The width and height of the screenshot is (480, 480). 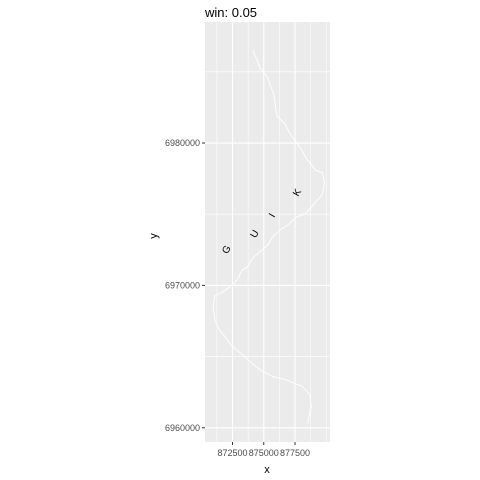 What do you see at coordinates (297, 193) in the screenshot?
I see `point-label-3: K` at bounding box center [297, 193].